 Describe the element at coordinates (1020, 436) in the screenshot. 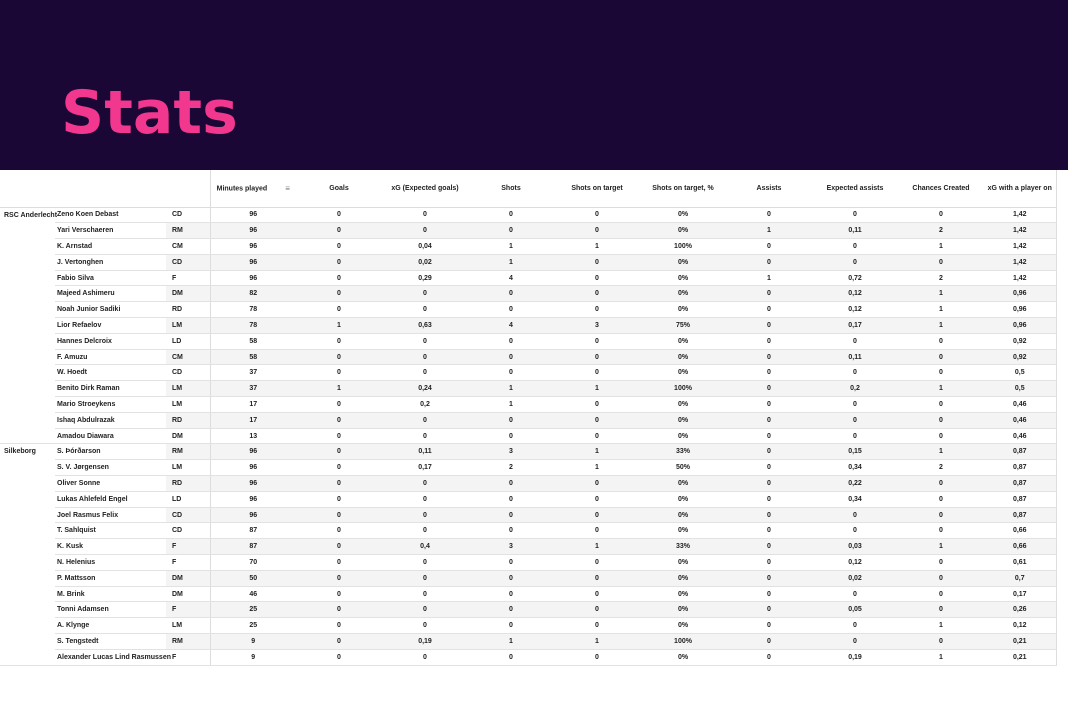

I see `stat-cell: 0,46` at that location.